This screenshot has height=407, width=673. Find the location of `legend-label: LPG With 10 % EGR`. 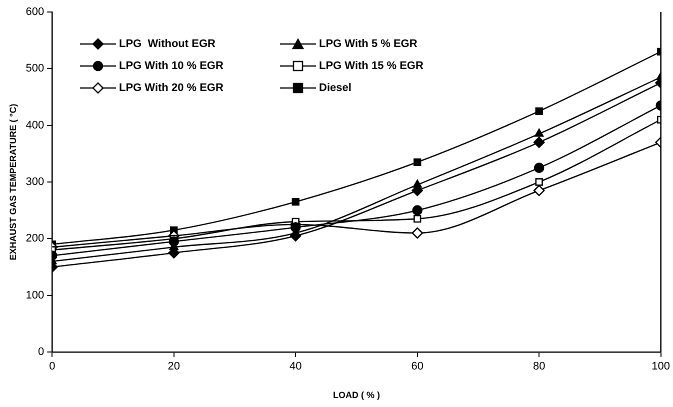

legend-label: LPG With 10 % EGR is located at coordinates (171, 66).